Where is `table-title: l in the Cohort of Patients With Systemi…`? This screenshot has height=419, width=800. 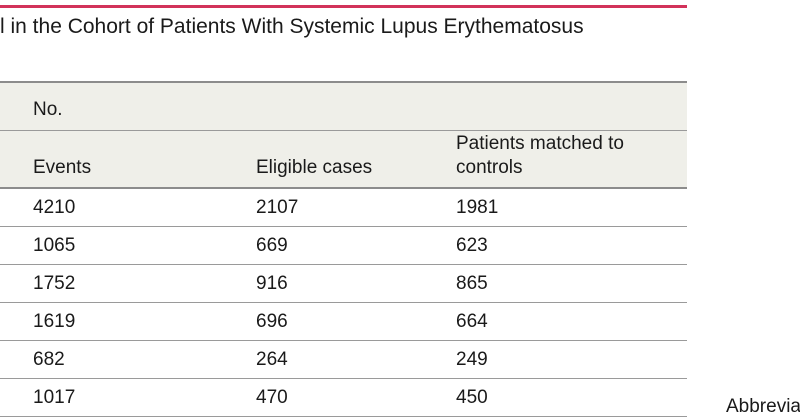 table-title: l in the Cohort of Patients With Systemi… is located at coordinates (292, 26).